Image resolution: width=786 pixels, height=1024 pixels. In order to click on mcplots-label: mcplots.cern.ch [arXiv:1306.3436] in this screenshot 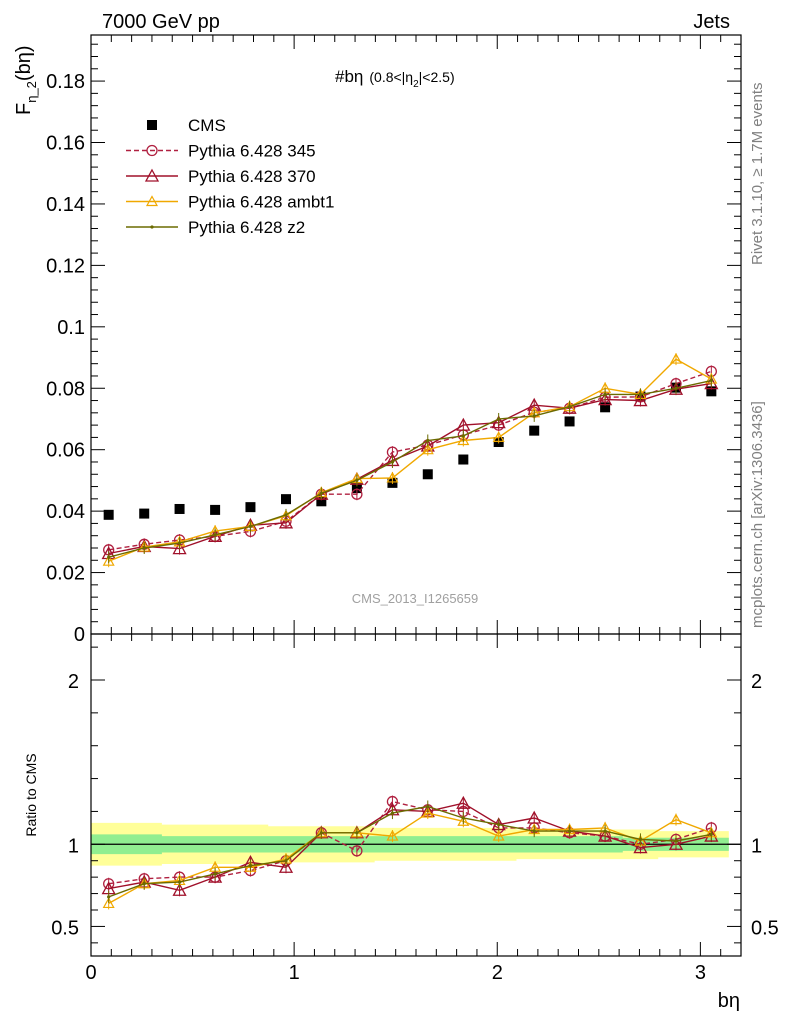, I will do `click(757, 514)`.